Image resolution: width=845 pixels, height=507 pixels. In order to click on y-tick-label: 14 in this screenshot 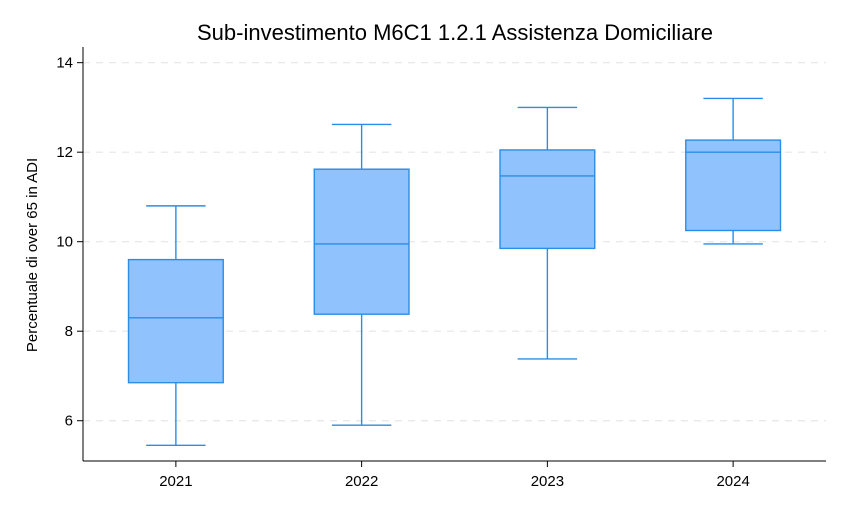, I will do `click(64, 63)`.